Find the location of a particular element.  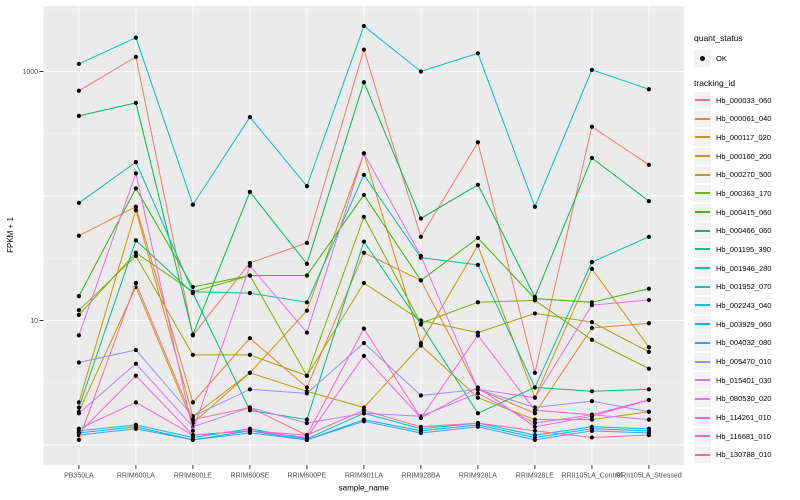

legend-item-label: Hb_000363_170 is located at coordinates (744, 193).